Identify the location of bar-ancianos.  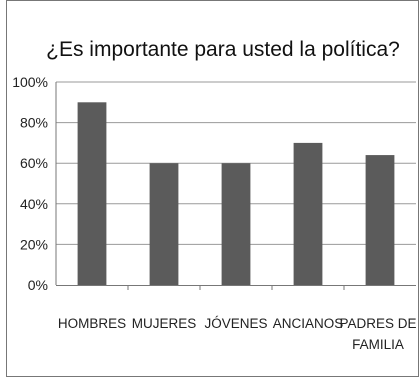
(308, 213).